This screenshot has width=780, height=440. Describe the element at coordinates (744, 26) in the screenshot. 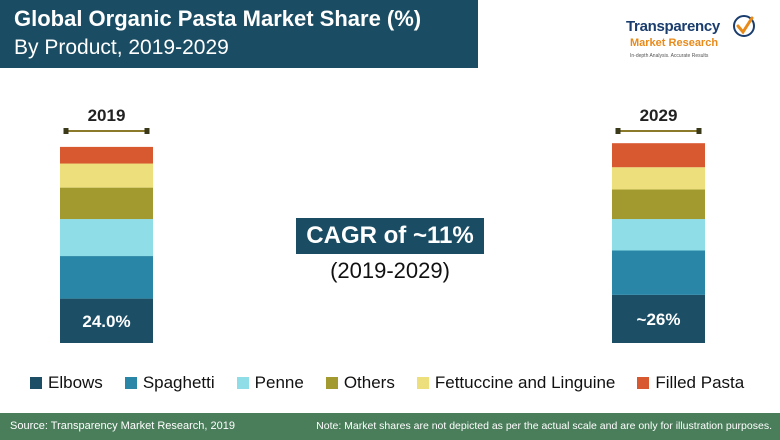

I see `logo-check-icon` at that location.